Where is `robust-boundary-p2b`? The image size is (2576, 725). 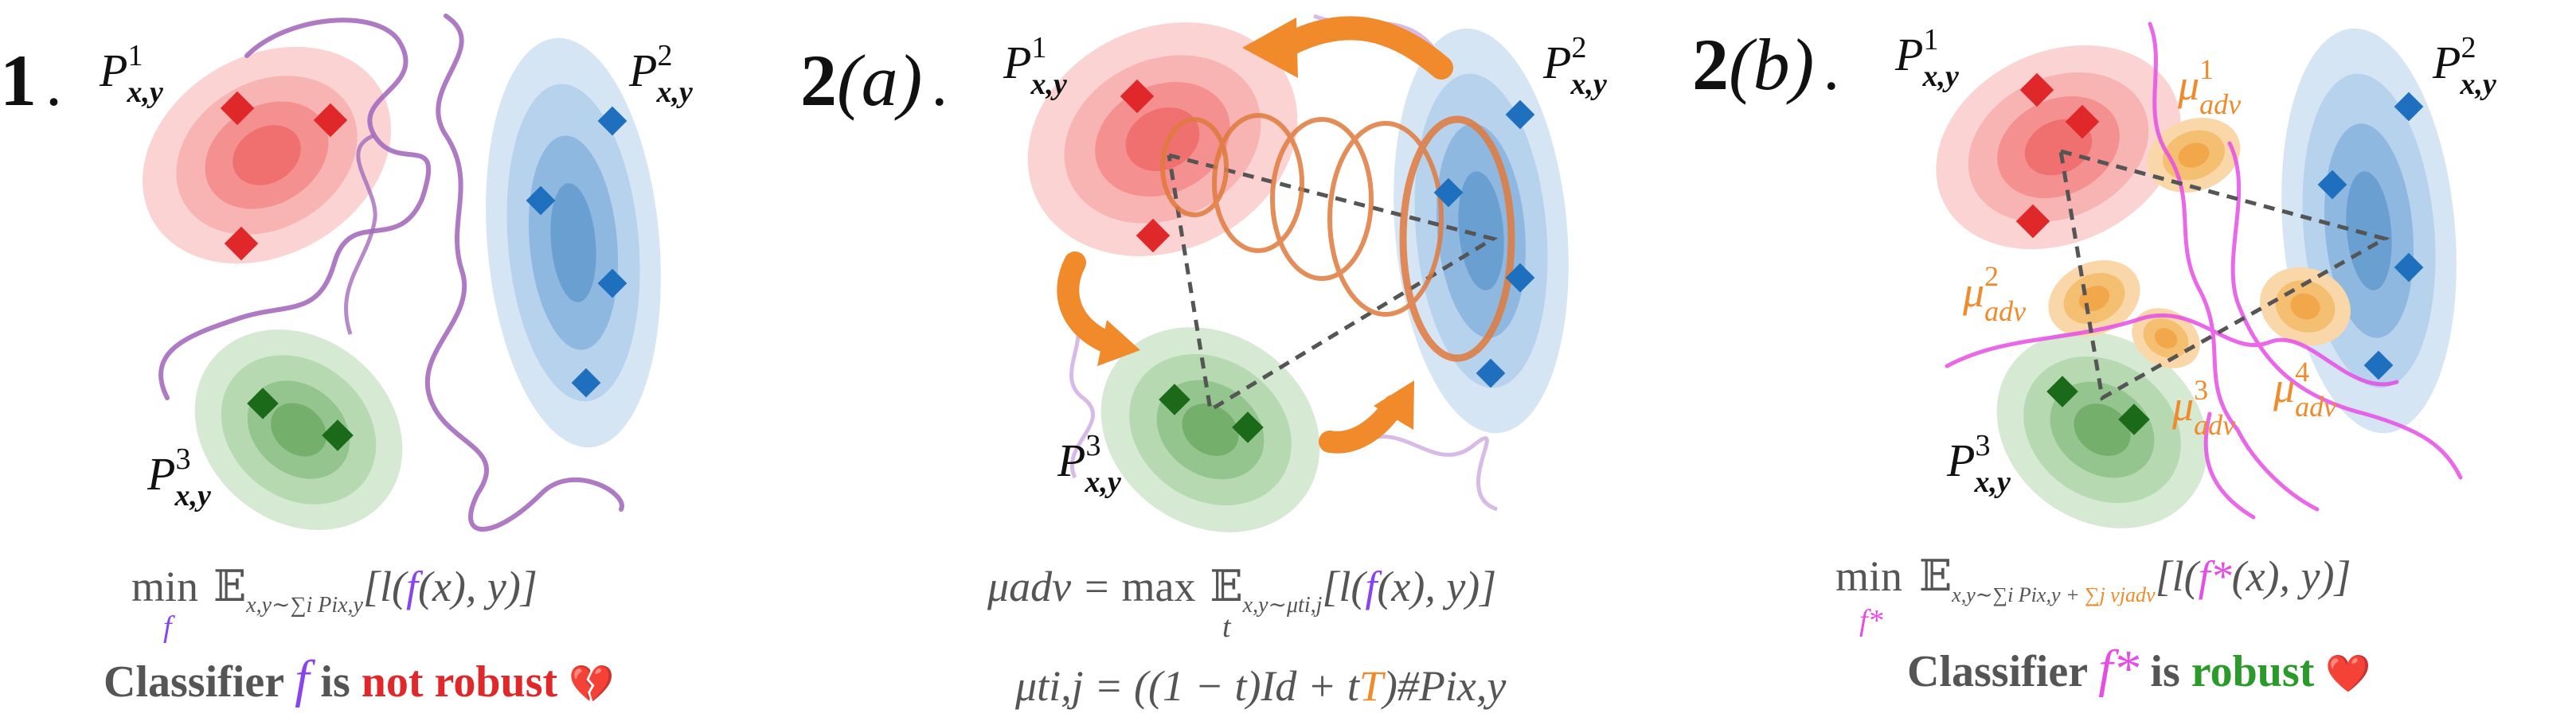
robust-boundary-p2b is located at coordinates (2204, 270).